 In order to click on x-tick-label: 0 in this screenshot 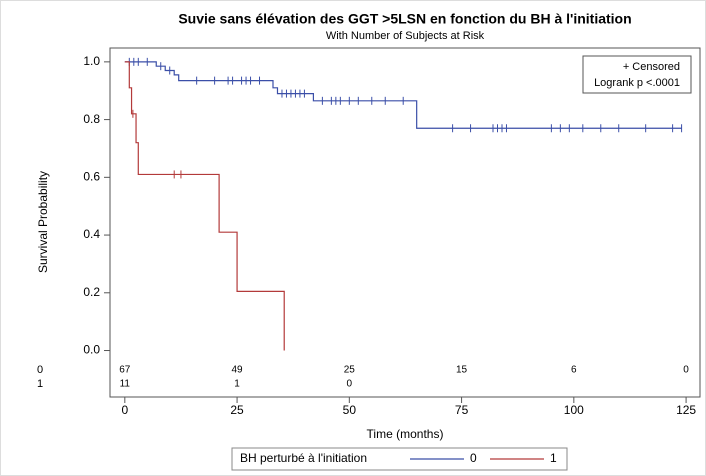, I will do `click(124, 410)`.